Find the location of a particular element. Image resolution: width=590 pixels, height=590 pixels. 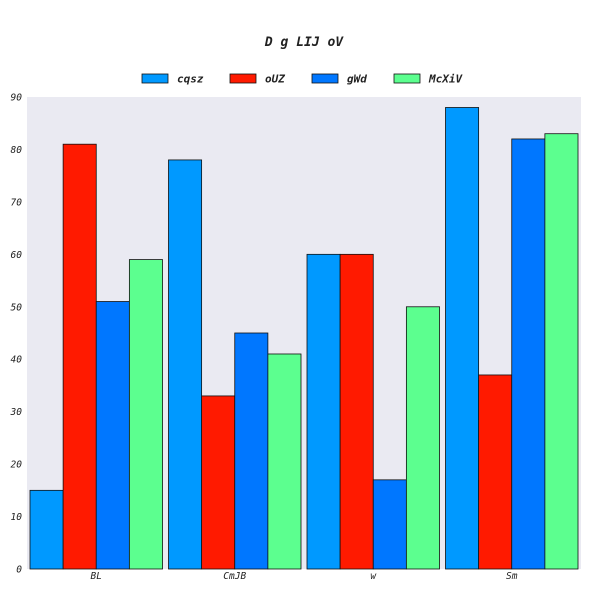

bar-cqsz-BL is located at coordinates (46, 529).